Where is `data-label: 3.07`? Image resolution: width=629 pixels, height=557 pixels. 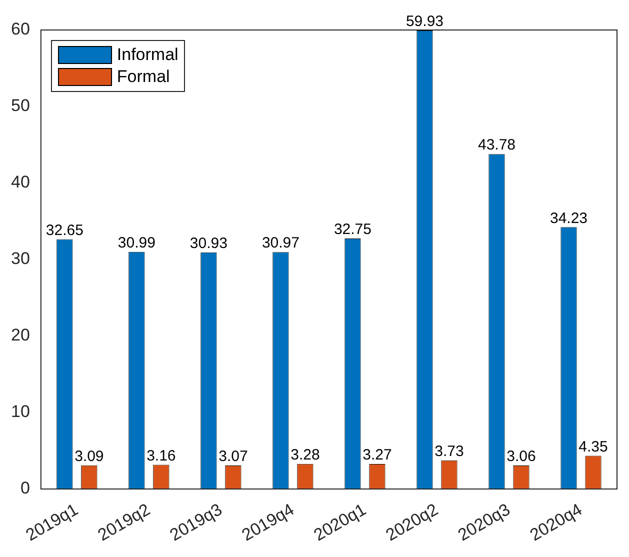
data-label: 3.07 is located at coordinates (233, 457).